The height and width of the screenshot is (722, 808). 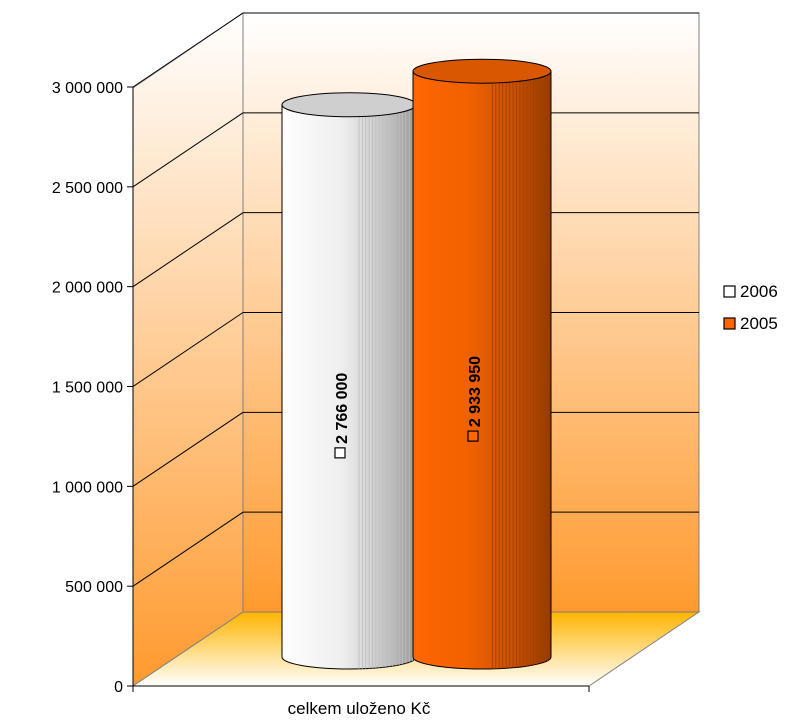 What do you see at coordinates (94, 587) in the screenshot?
I see `y-tick-label: 500 000` at bounding box center [94, 587].